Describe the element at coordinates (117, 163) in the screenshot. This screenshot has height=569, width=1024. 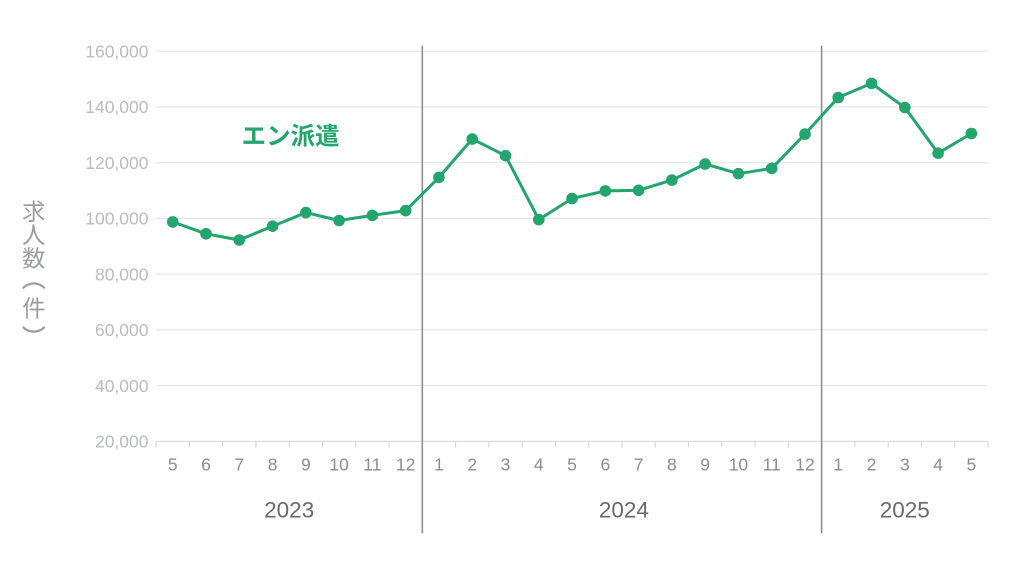
I see `svg-text: 120,000` at that location.